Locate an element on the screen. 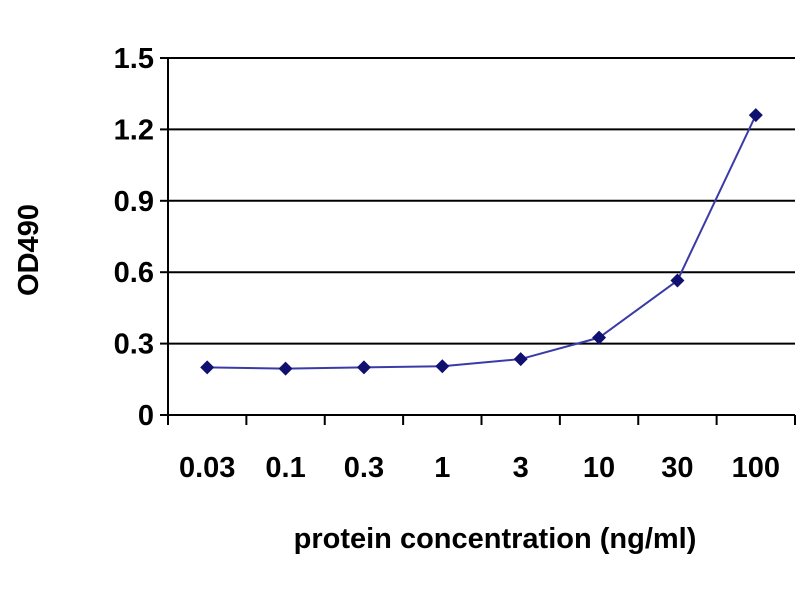 Image resolution: width=800 pixels, height=600 pixels. y-tick-label: 0.3 is located at coordinates (134, 345).